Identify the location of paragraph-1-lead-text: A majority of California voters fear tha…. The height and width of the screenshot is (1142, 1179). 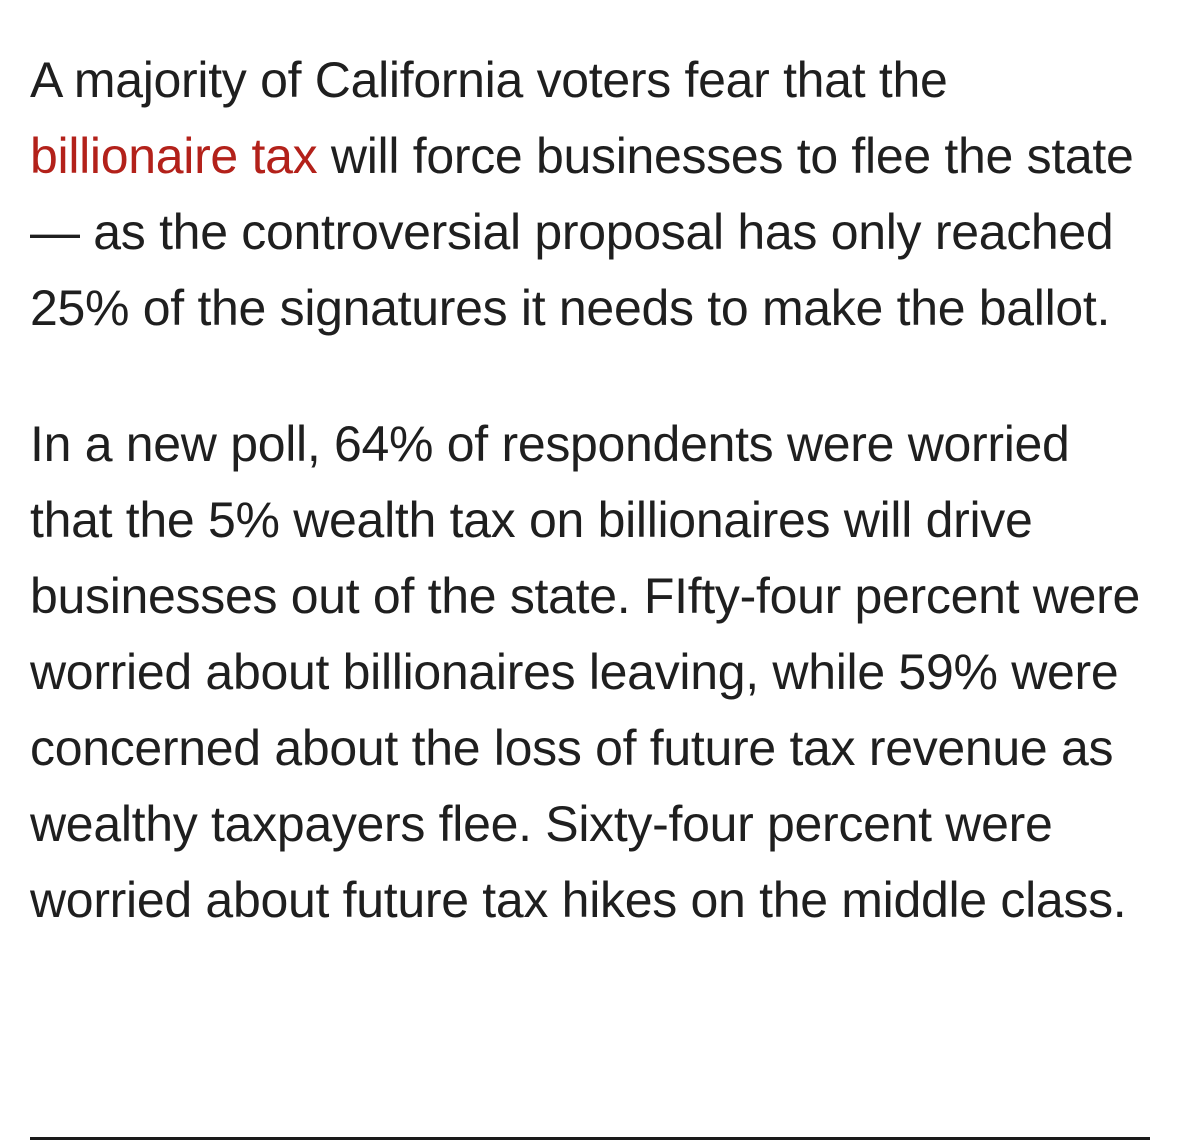
(489, 80).